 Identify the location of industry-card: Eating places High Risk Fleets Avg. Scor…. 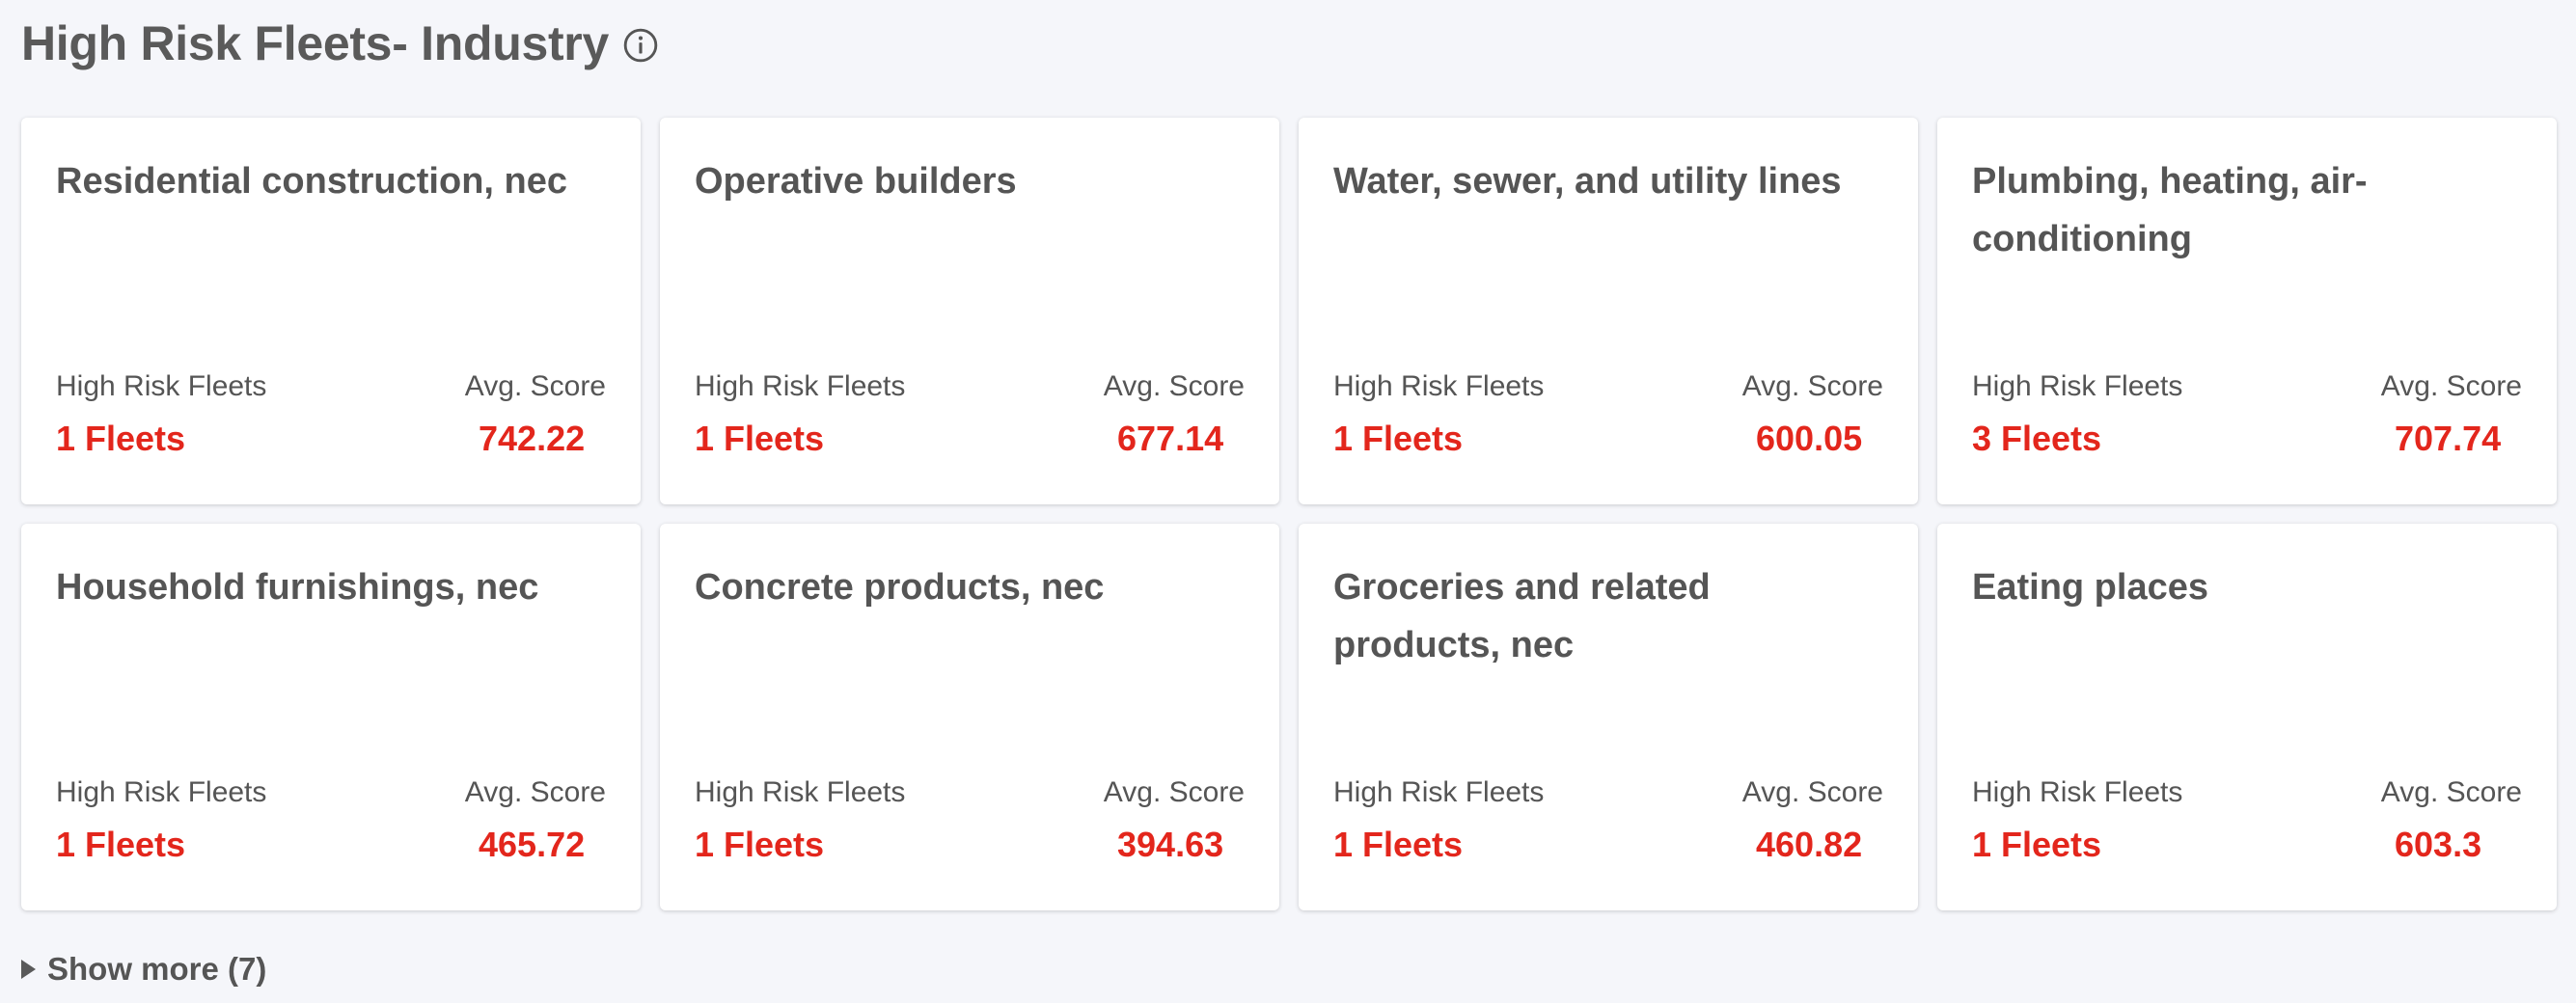
(2247, 717).